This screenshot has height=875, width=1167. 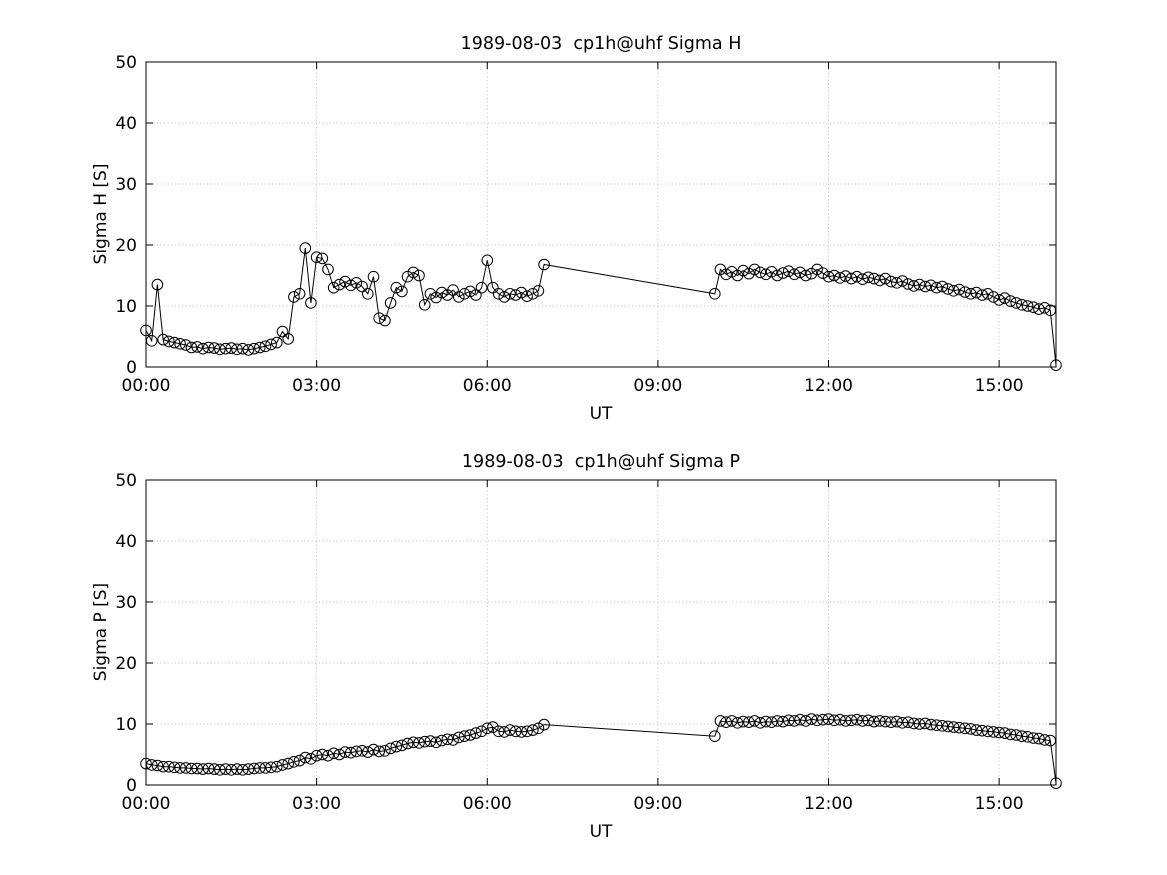 I want to click on x-tick-label: 03:00, so click(x=316, y=804).